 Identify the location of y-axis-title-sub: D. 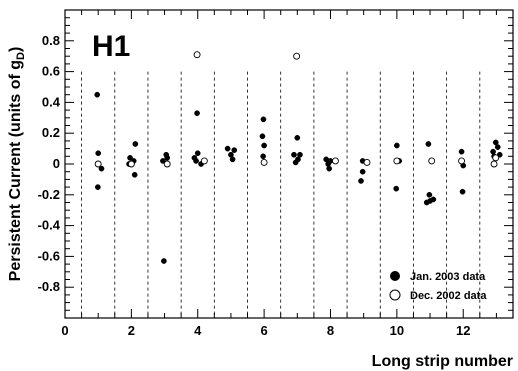
(21, 56).